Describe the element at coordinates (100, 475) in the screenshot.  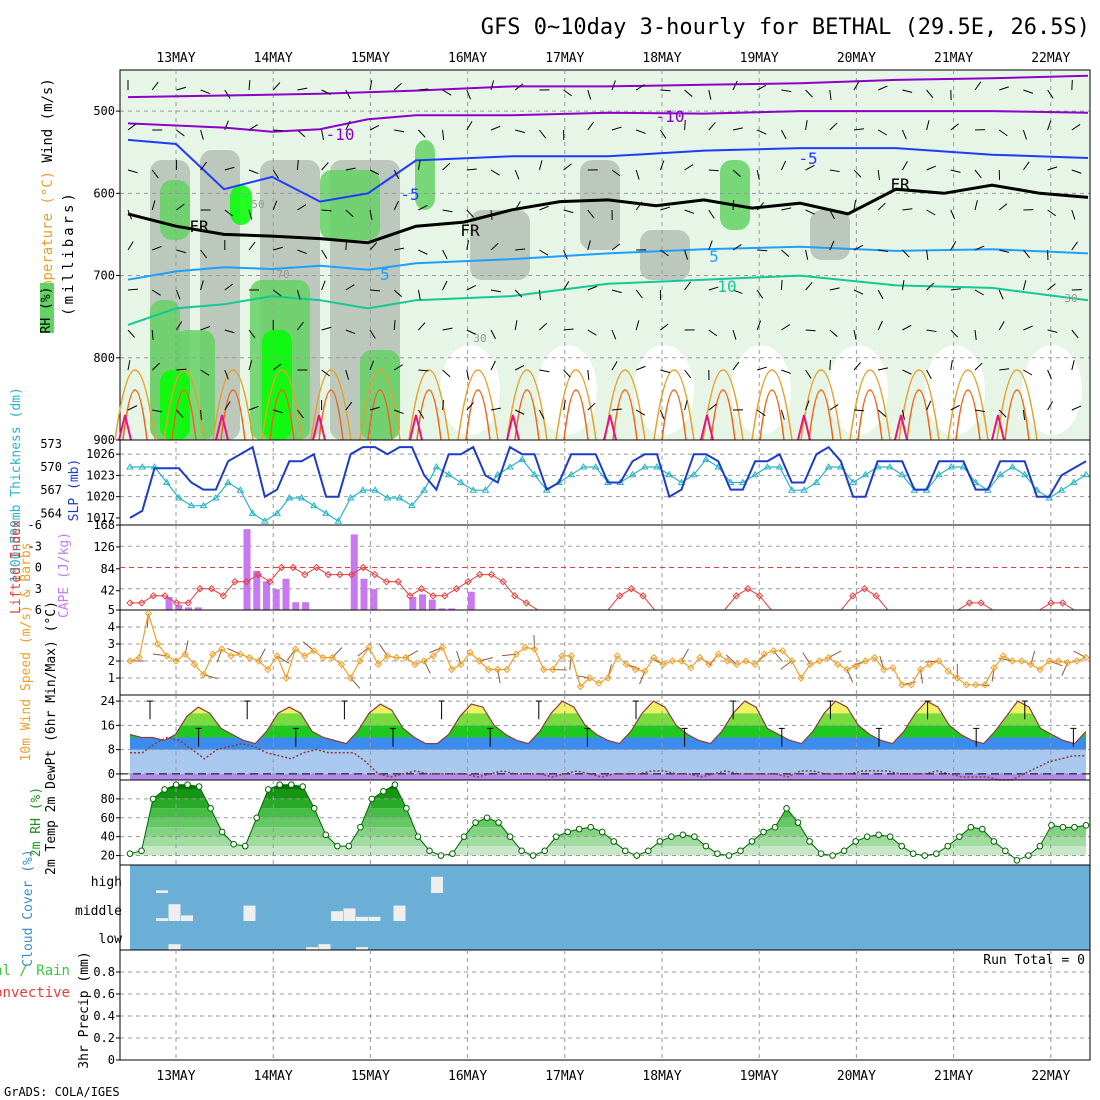
I see `slp-tick-label: 1023` at that location.